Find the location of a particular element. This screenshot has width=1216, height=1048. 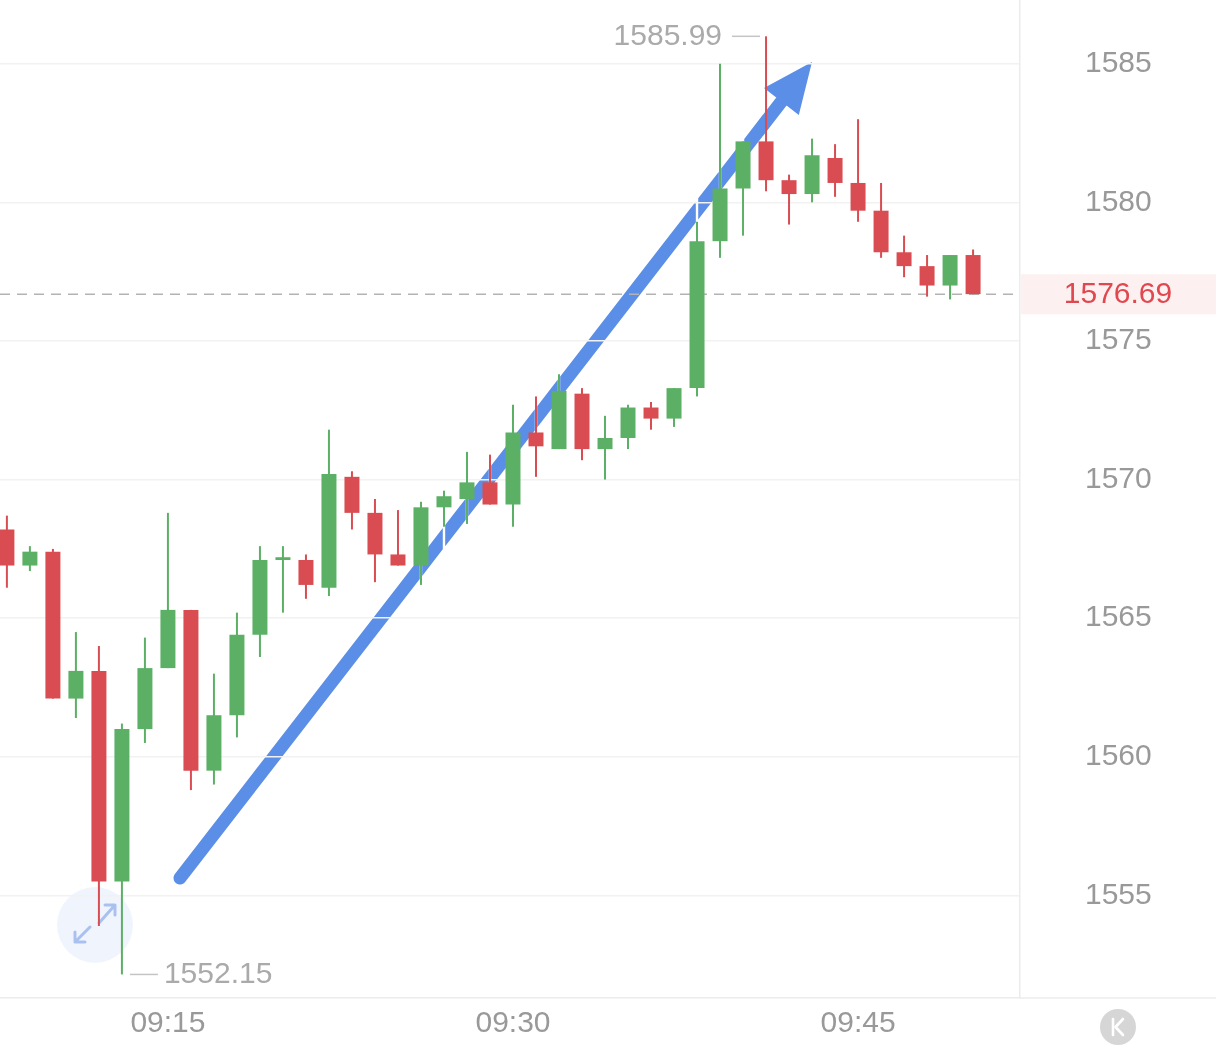

y-tick-label: 1570 is located at coordinates (1118, 477).